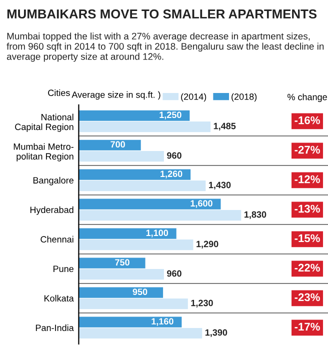  I want to click on y-tick-label: Bangalore, so click(53, 181).